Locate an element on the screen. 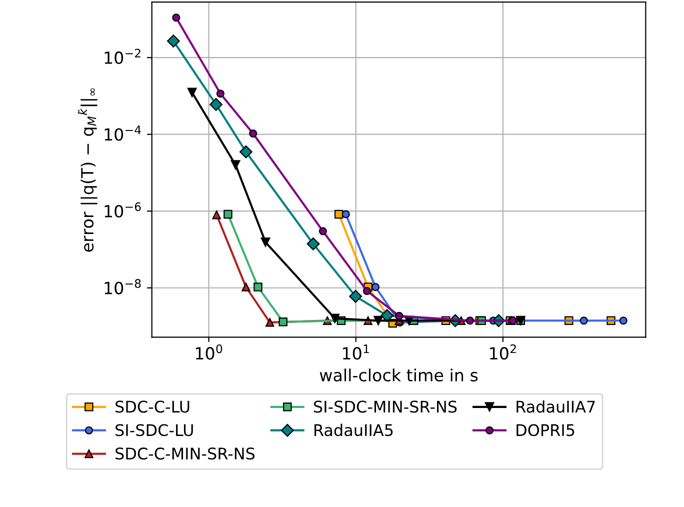 Image resolution: width=684 pixels, height=507 pixels. x-tick-label: 10$^{2}$ is located at coordinates (503, 352).